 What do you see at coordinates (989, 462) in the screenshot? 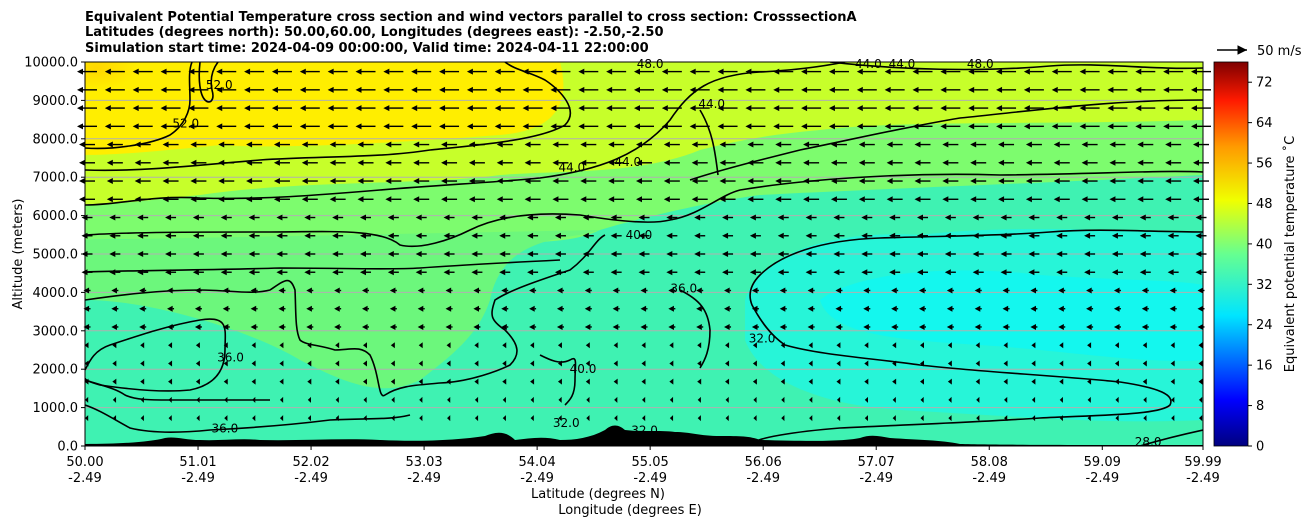
I see `x-tick-label-lat: 58.08` at bounding box center [989, 462].